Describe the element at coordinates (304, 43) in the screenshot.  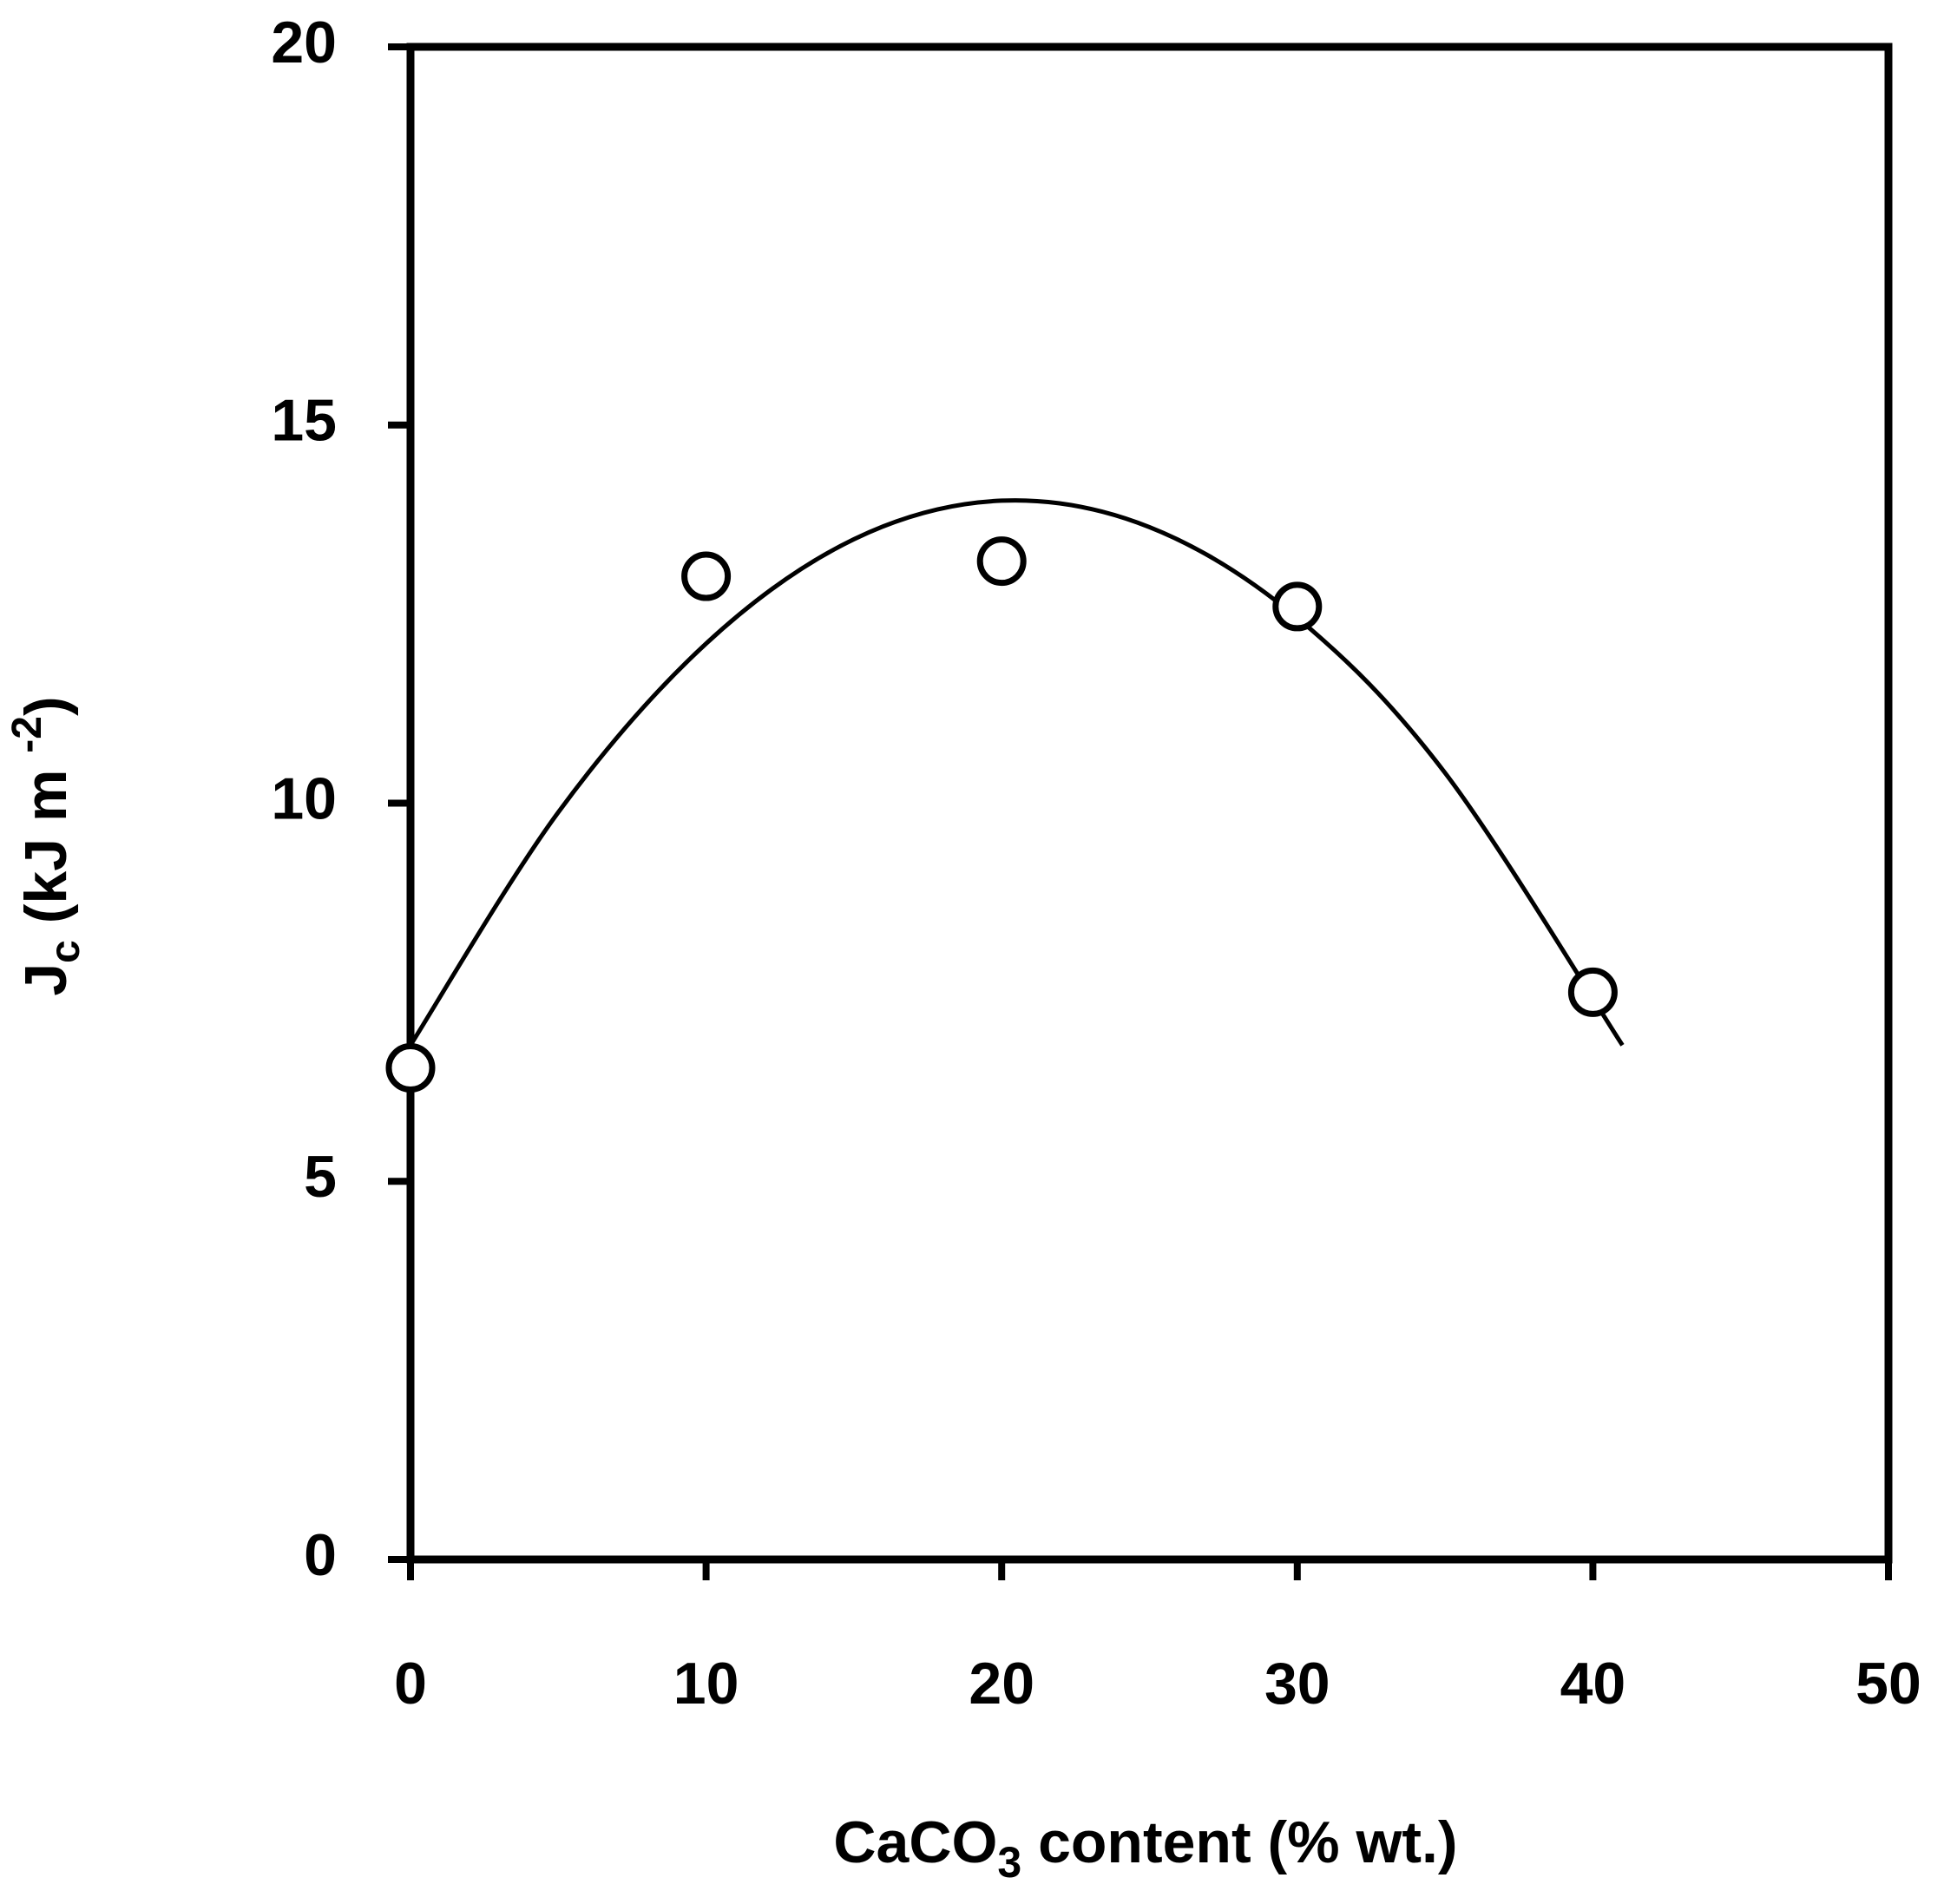
I see `y-tick-label: 20` at that location.